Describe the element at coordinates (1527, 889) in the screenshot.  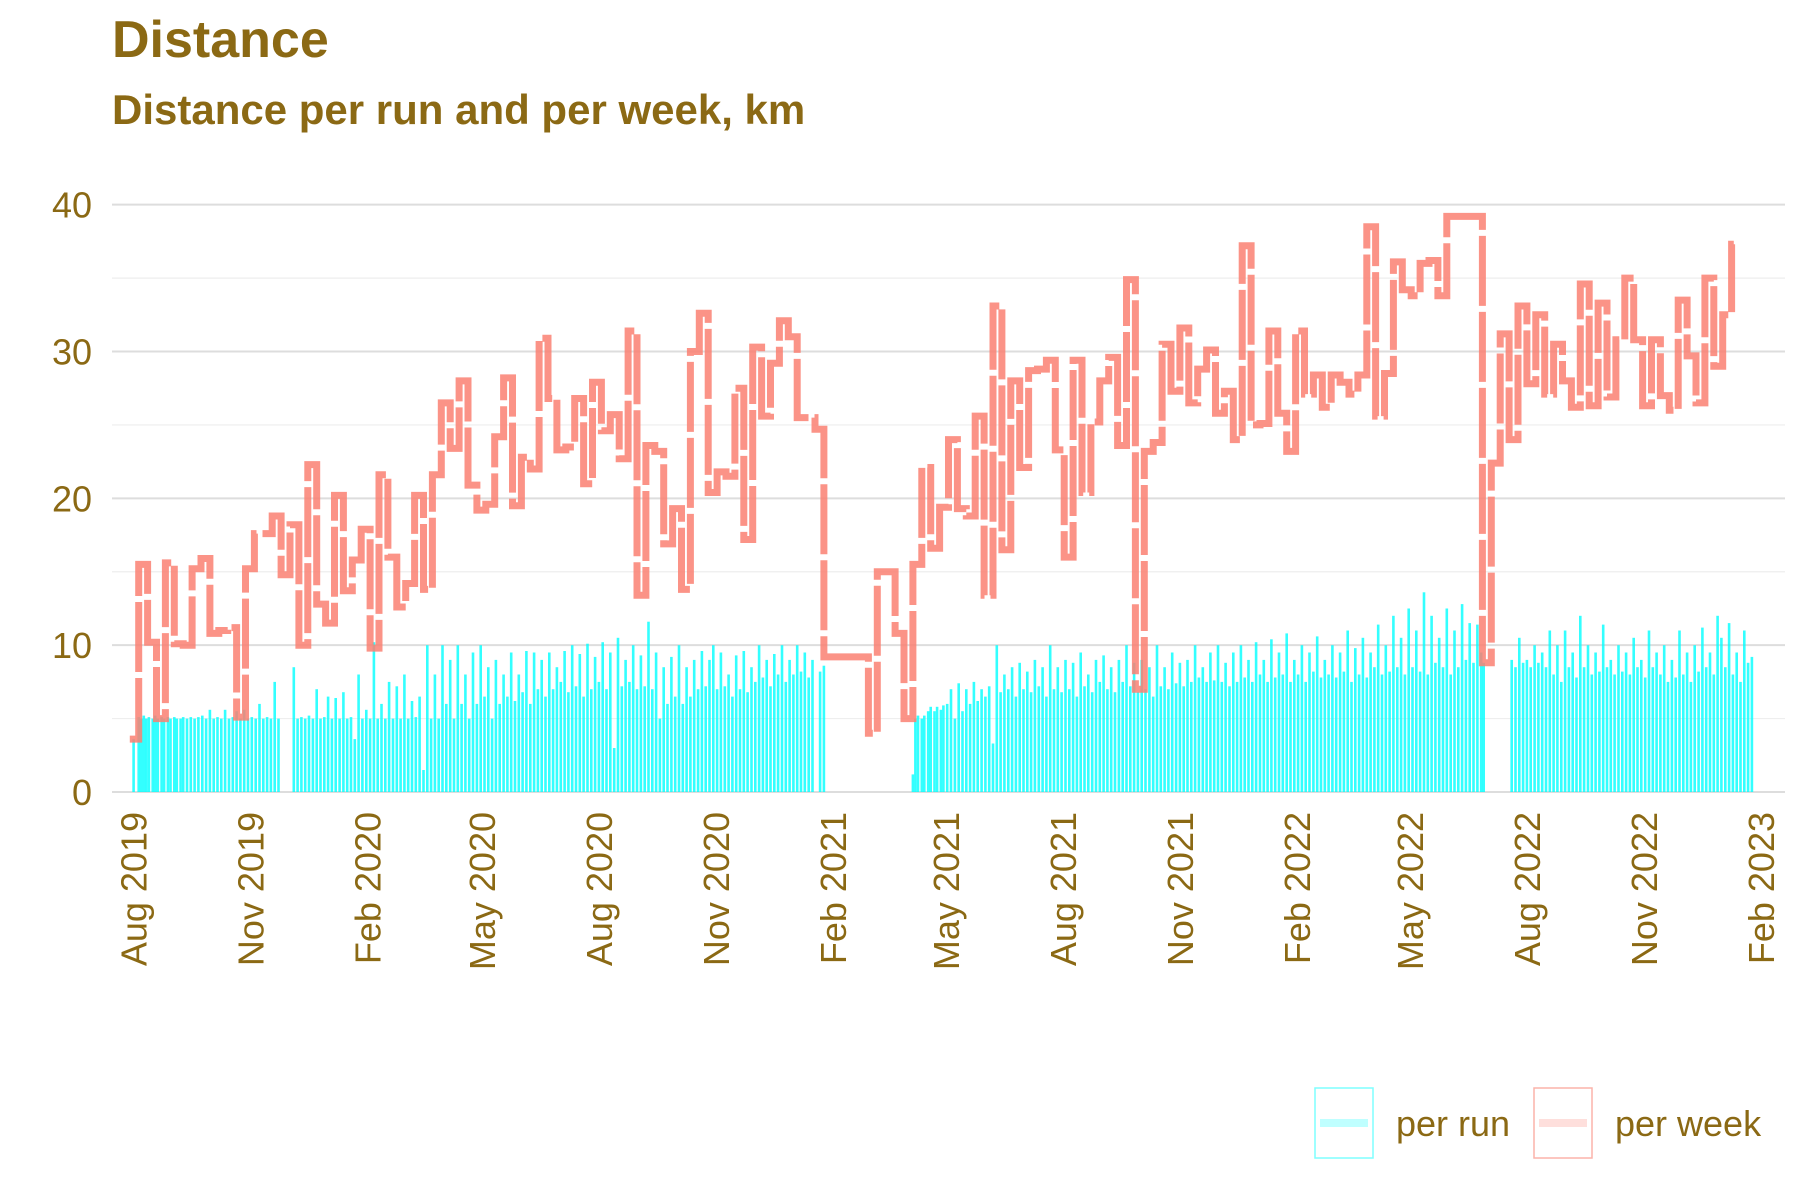
I see `x-tick-label: Aug 2022` at that location.